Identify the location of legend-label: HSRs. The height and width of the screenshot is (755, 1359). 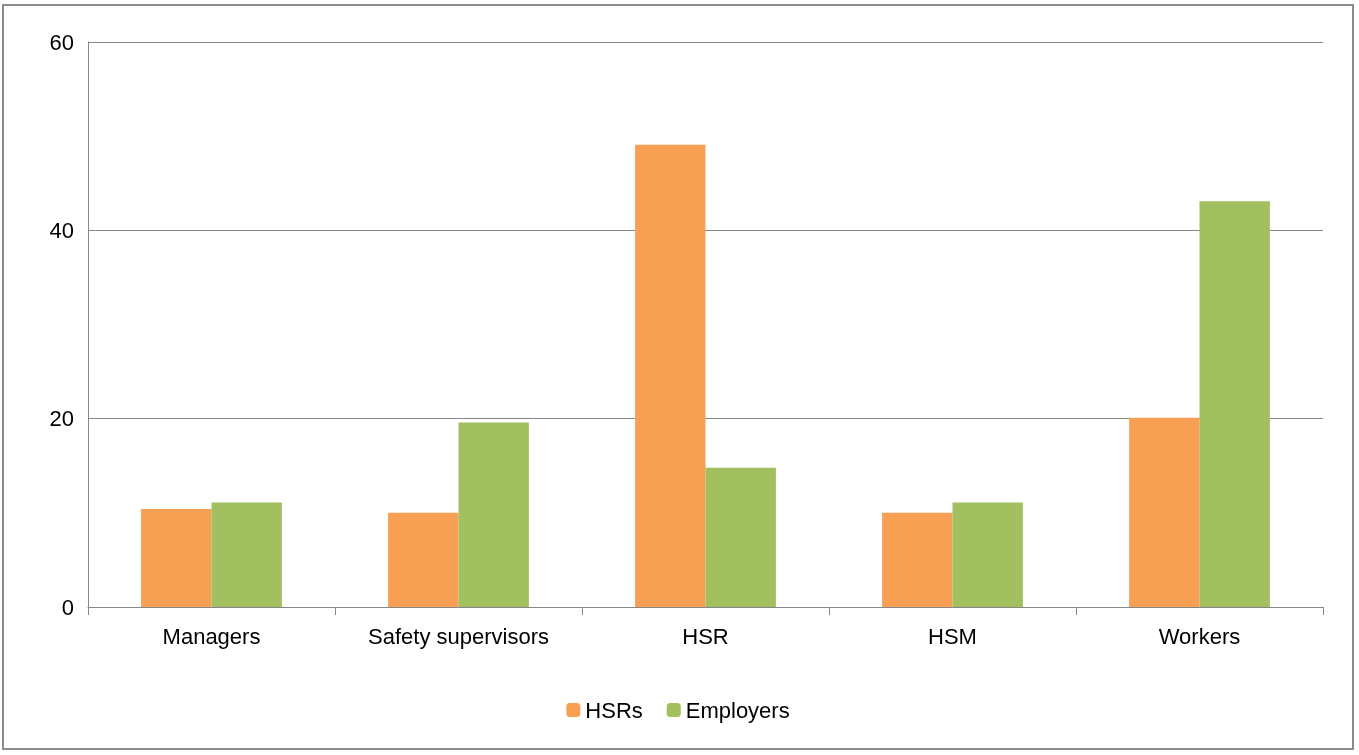
(614, 710).